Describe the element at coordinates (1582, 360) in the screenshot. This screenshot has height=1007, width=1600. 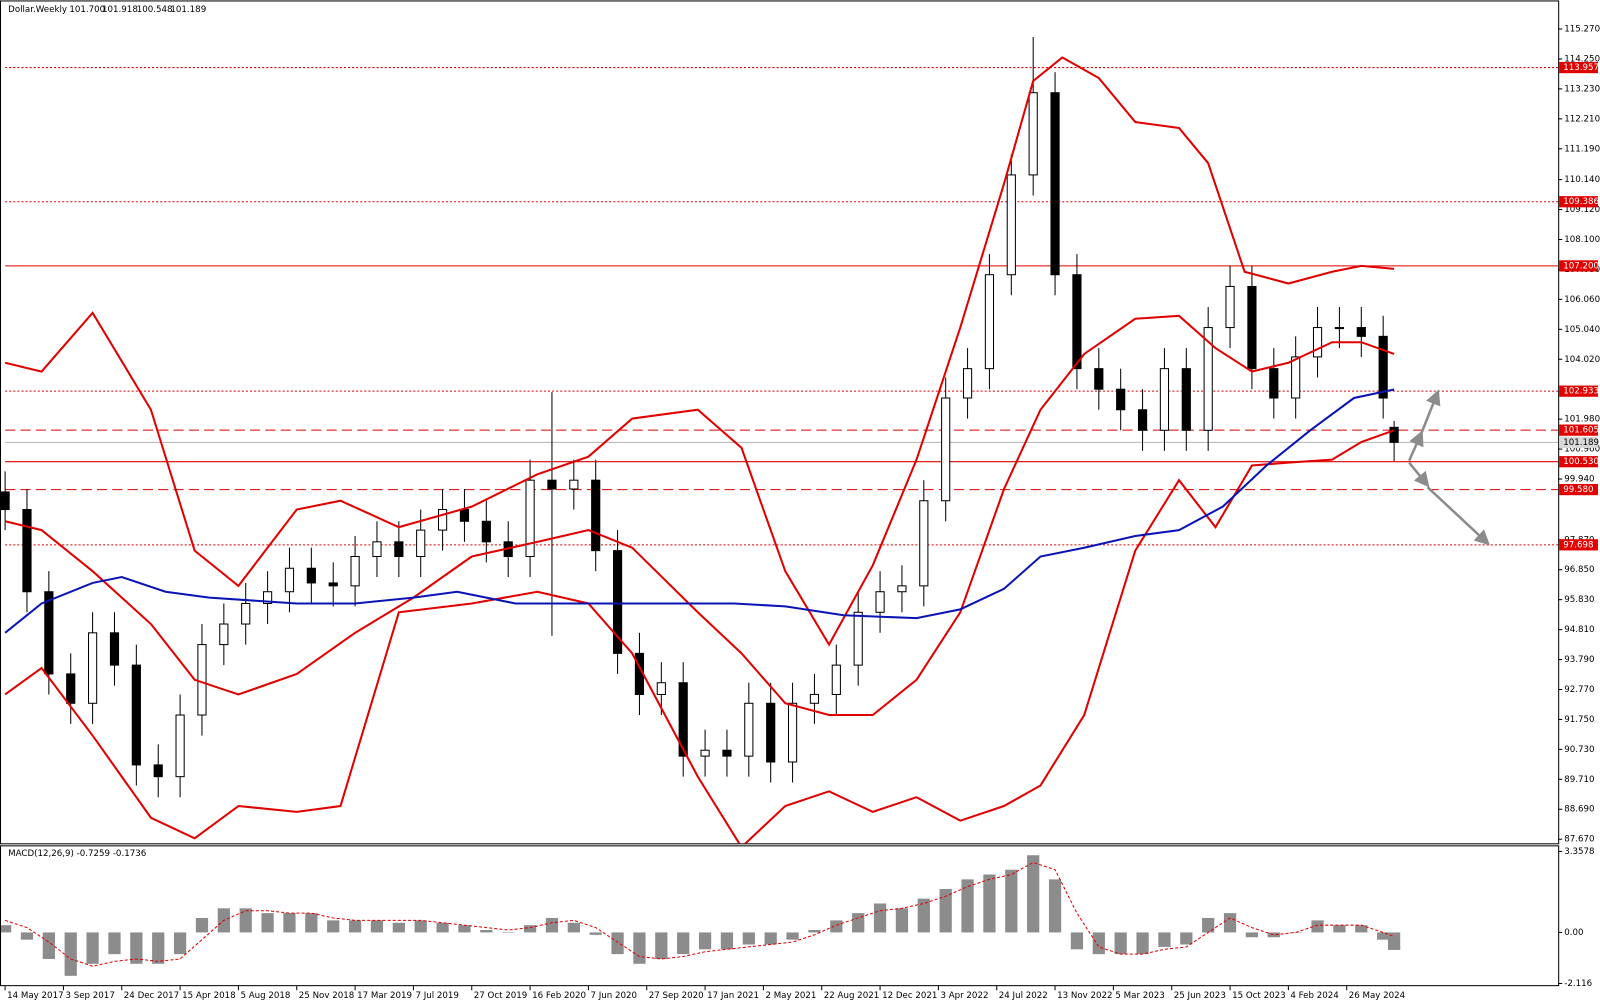
I see `y-tick-label: 104.020` at that location.